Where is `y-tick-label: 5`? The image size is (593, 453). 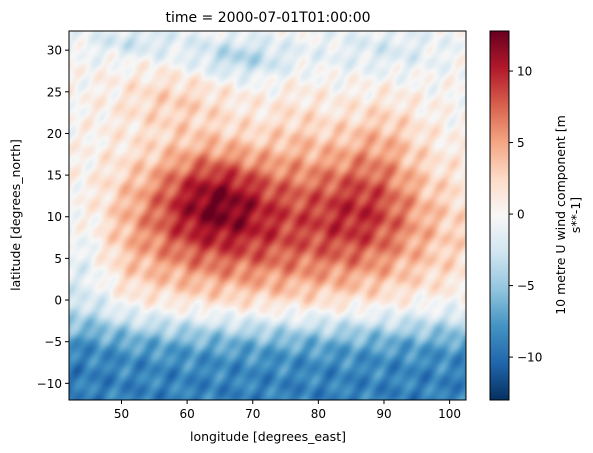 y-tick-label: 5 is located at coordinates (58, 259).